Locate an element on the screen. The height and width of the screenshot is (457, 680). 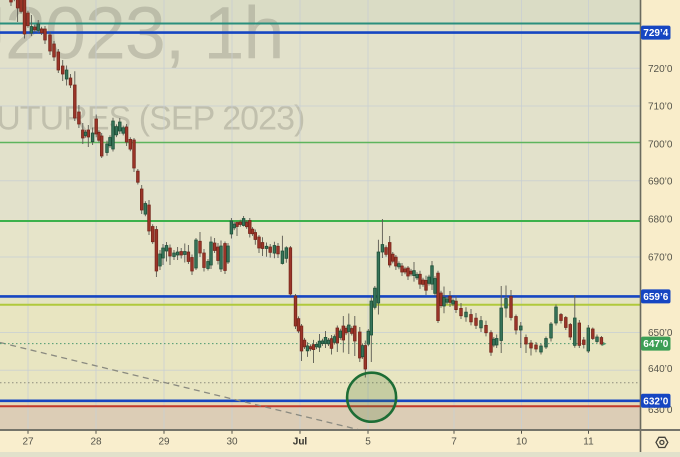
svg-text: WHEAT FUTURES (SEP 2023) is located at coordinates (152, 119).